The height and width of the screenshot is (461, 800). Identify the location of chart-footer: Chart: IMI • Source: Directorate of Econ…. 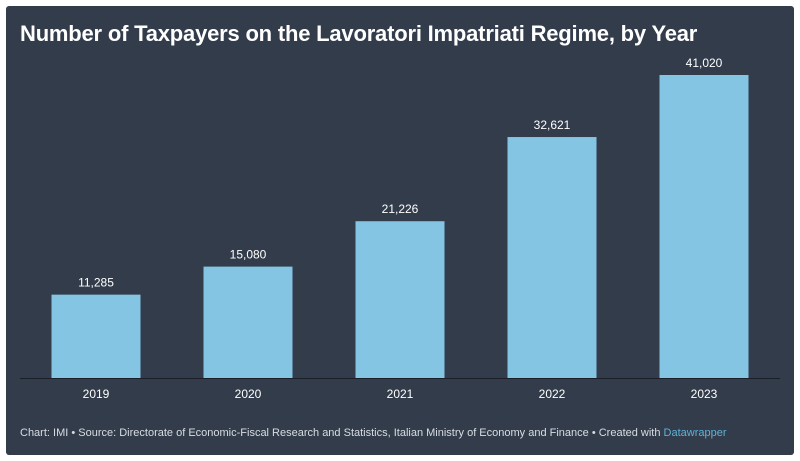
(373, 433).